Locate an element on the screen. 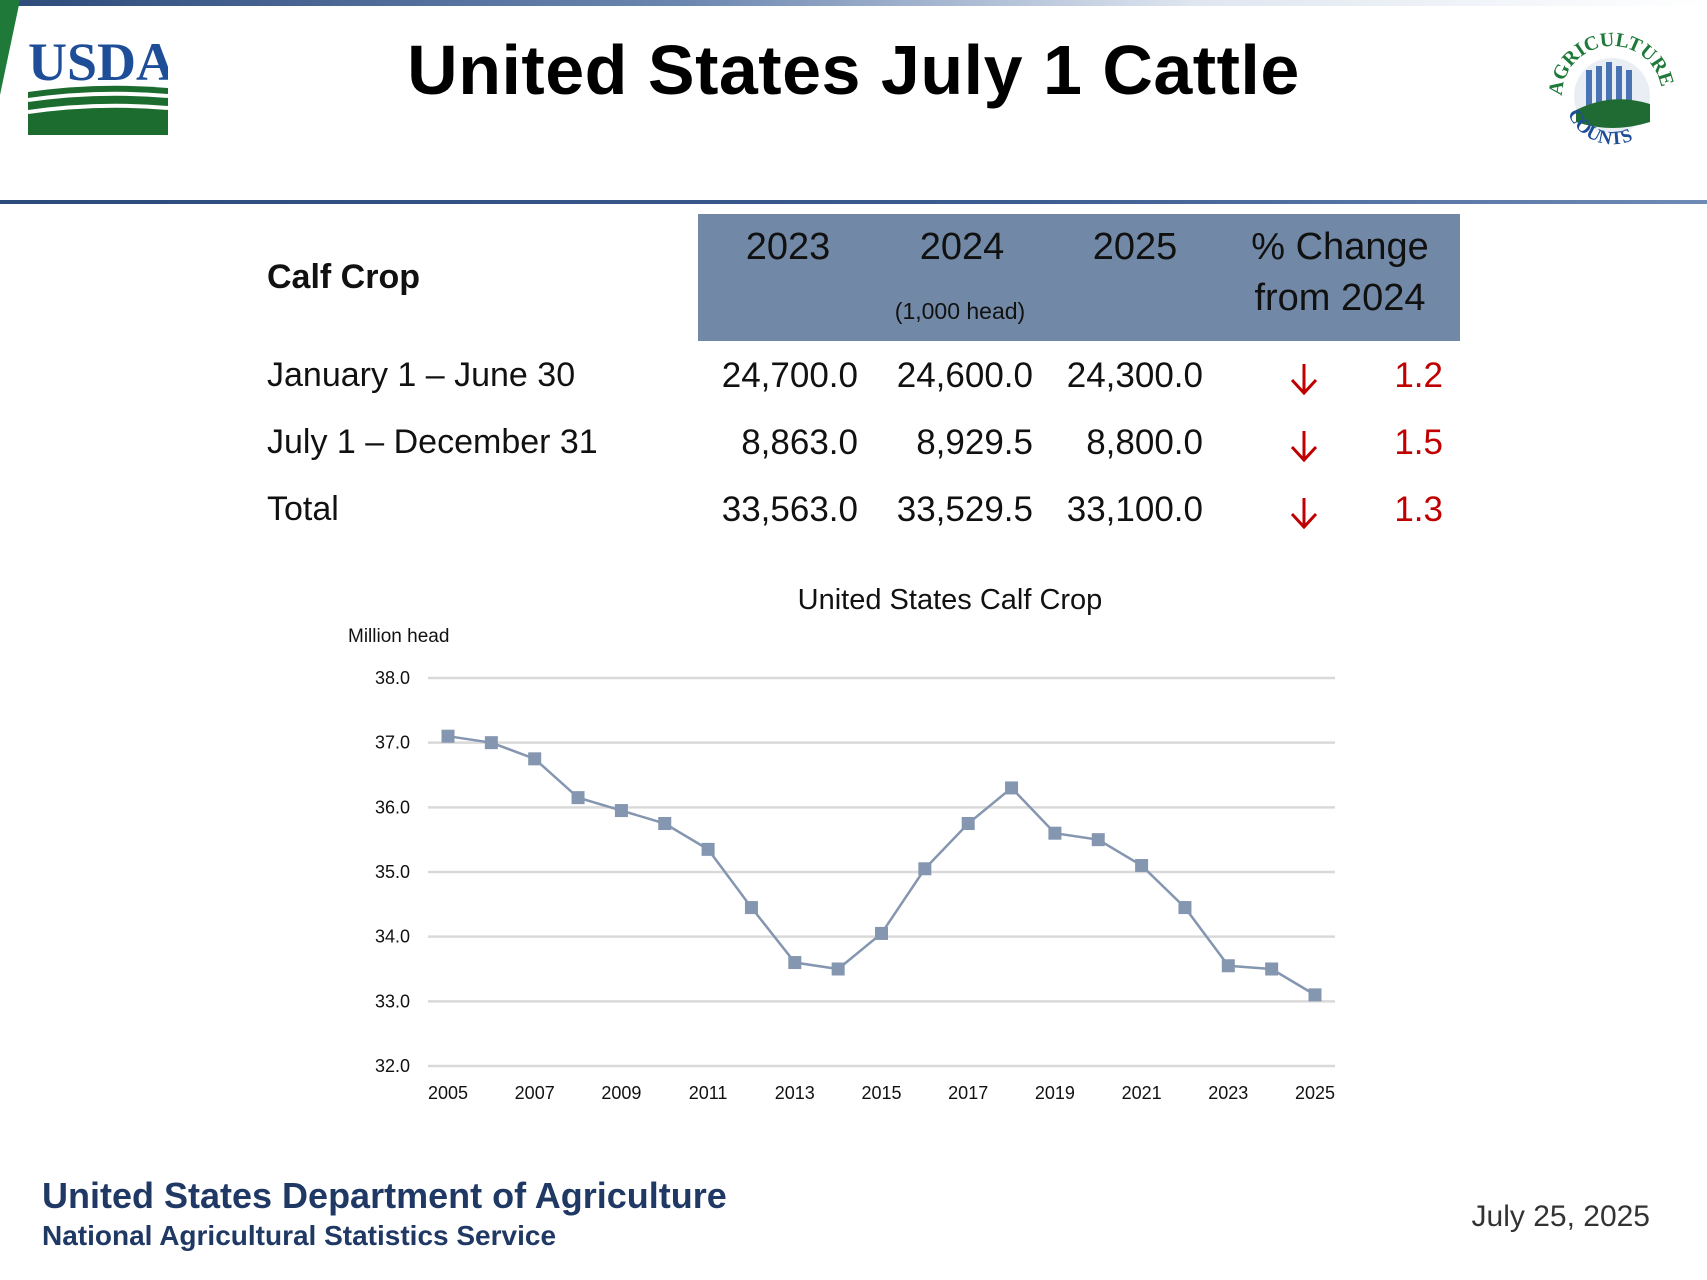 The image size is (1707, 1280). col-header-2024: 2024 is located at coordinates (962, 247).